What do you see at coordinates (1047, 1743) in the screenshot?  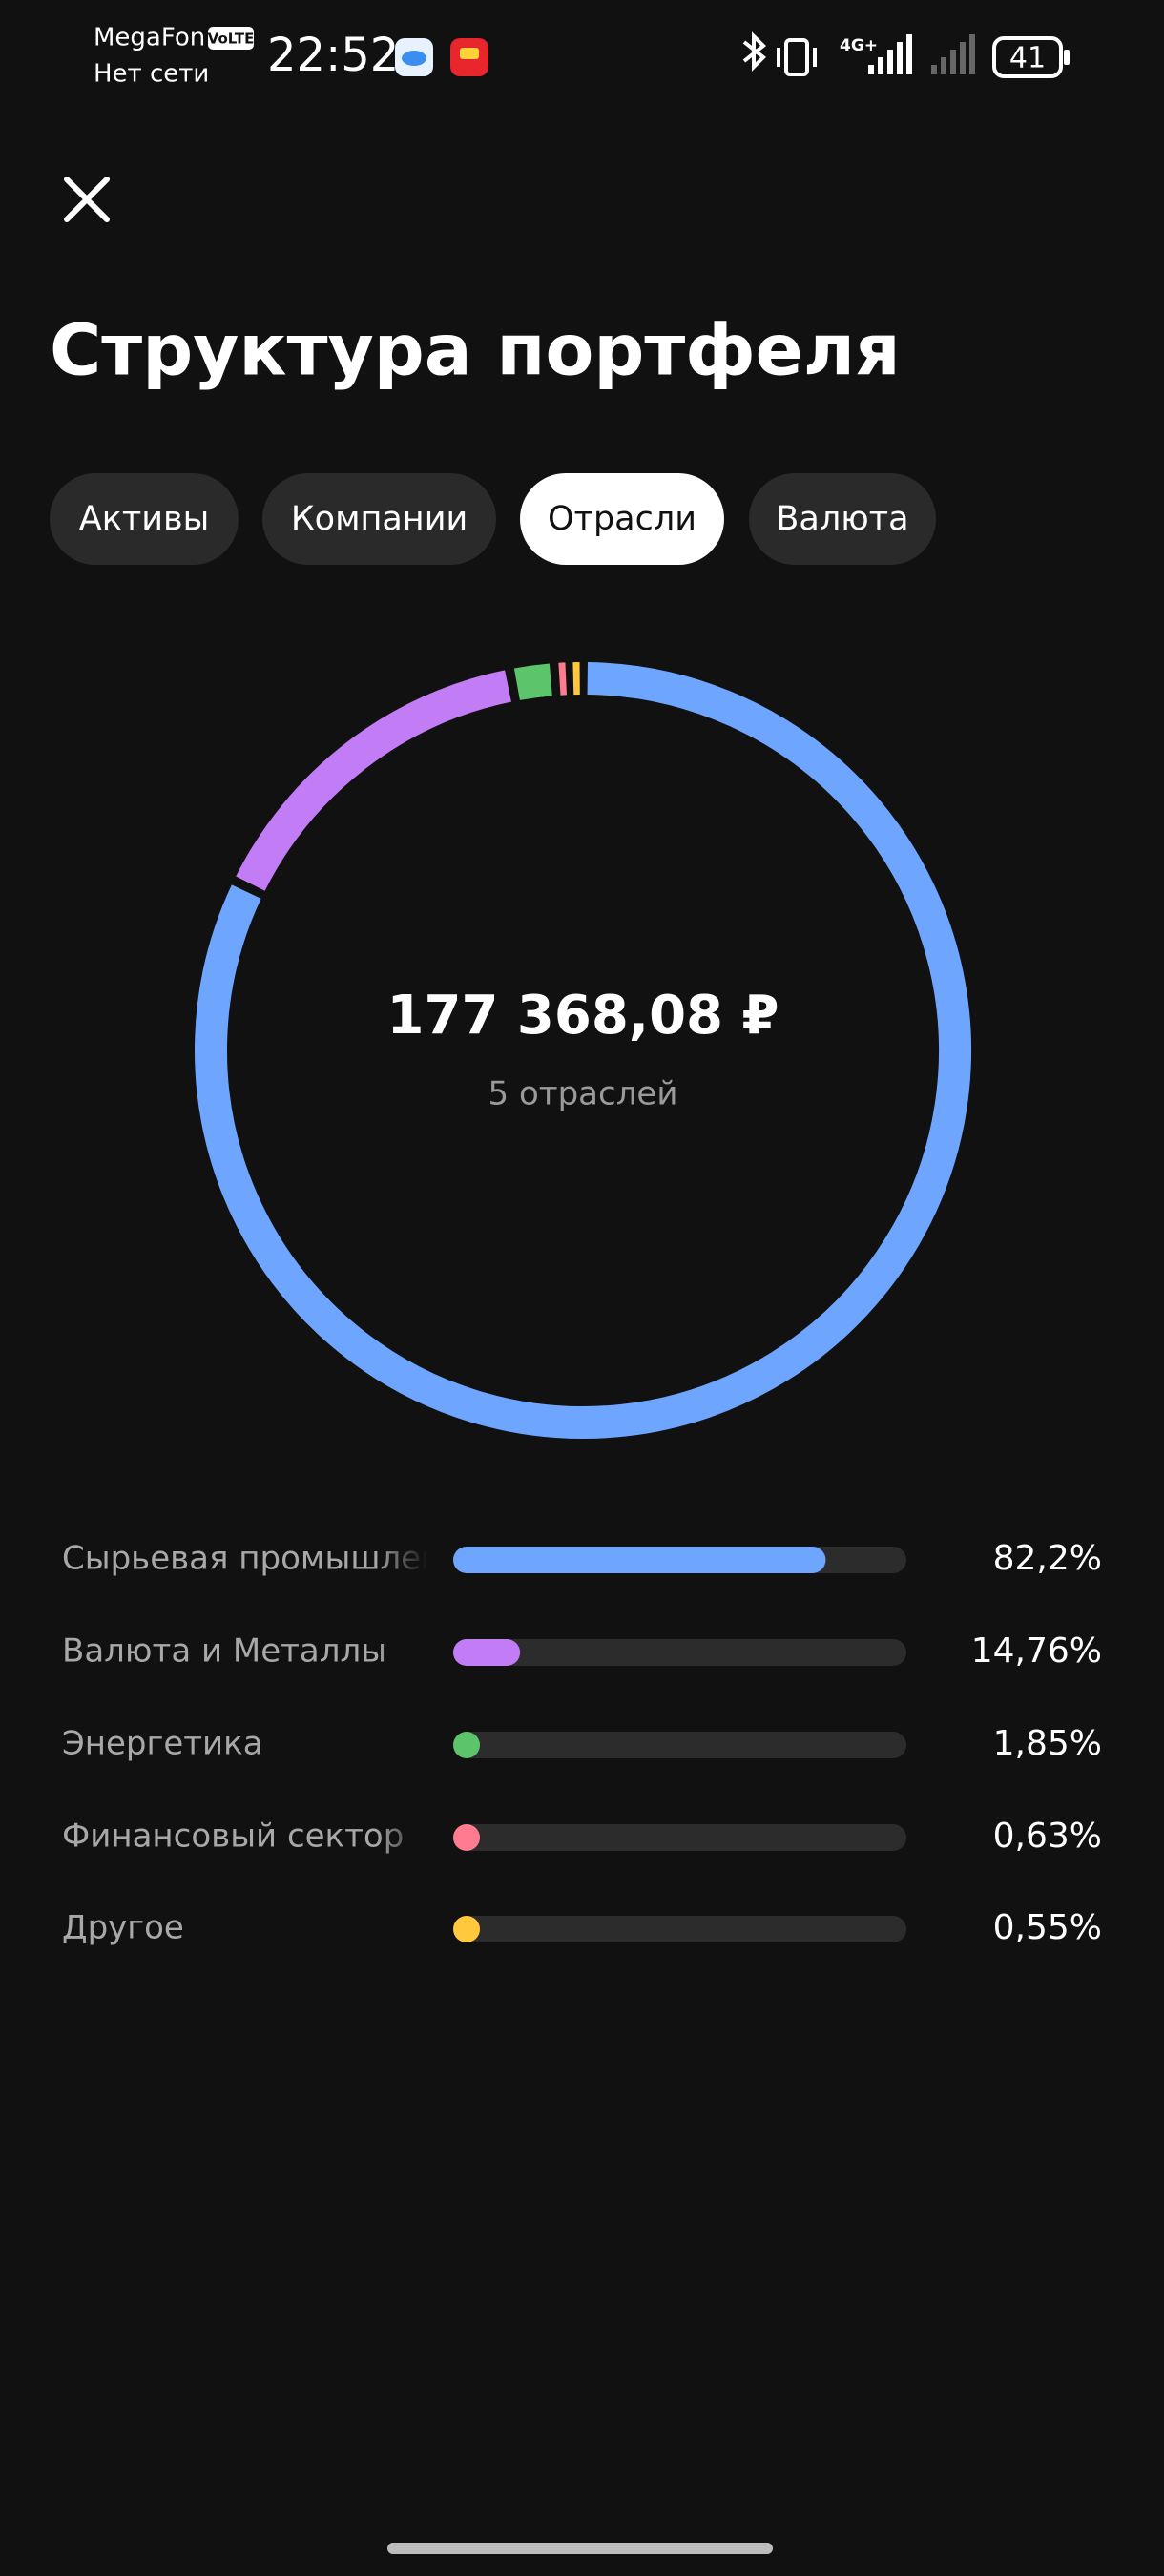 I see `percent-label: 1,85%` at bounding box center [1047, 1743].